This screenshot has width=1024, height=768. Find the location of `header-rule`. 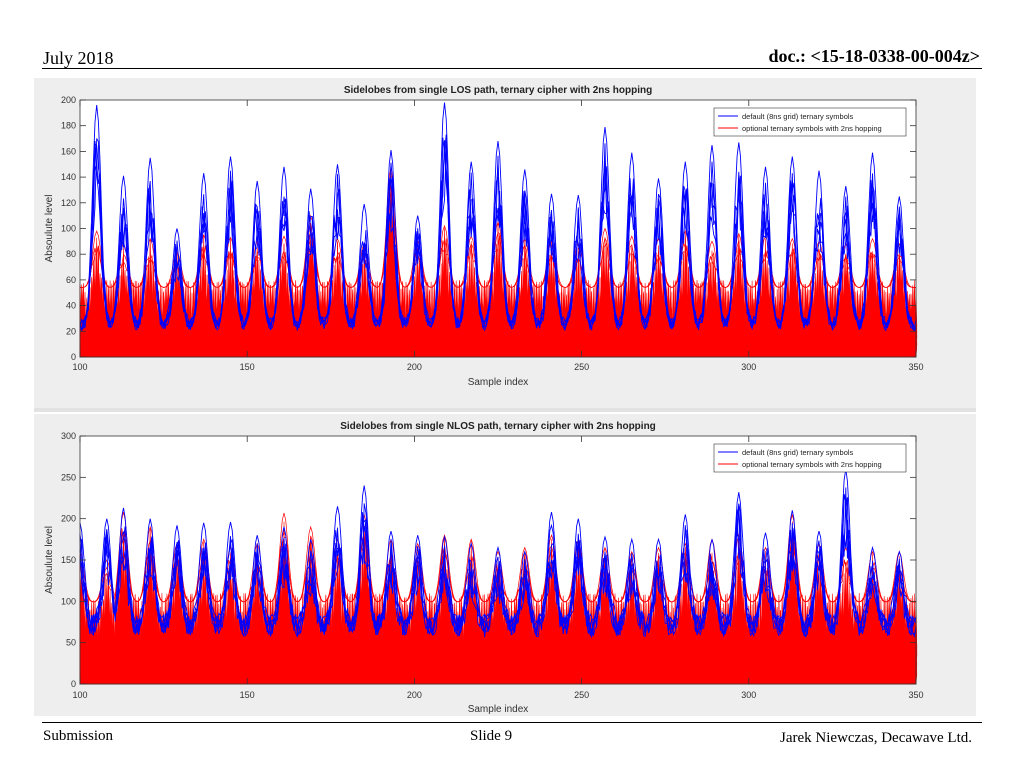

header-rule is located at coordinates (512, 68).